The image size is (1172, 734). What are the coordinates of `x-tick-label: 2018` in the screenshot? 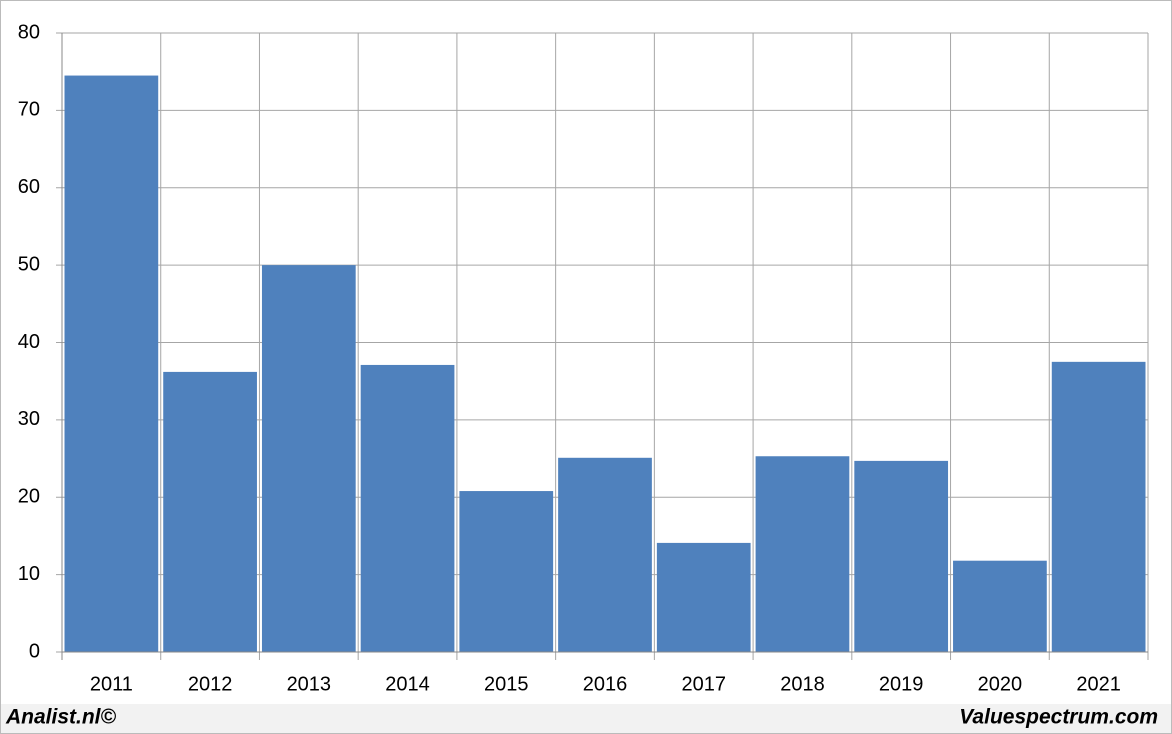 It's located at (802, 684).